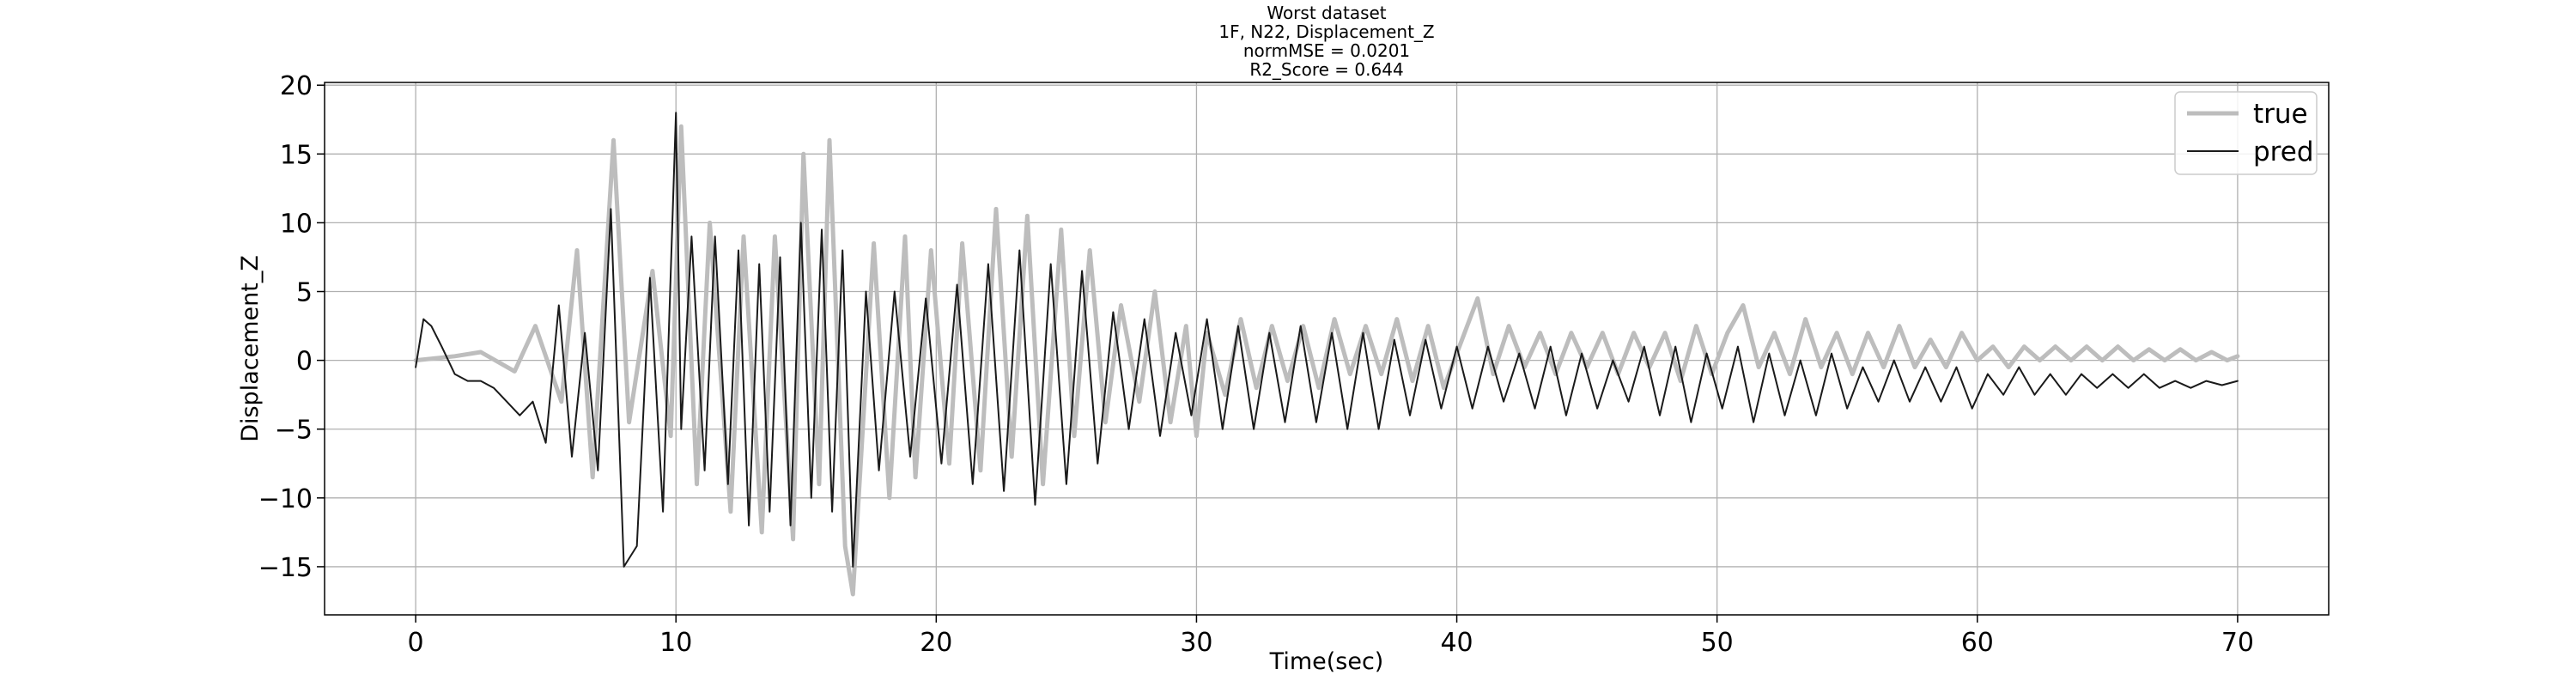 The image size is (2576, 687). Describe the element at coordinates (294, 431) in the screenshot. I see `y-tick-label: −5` at that location.